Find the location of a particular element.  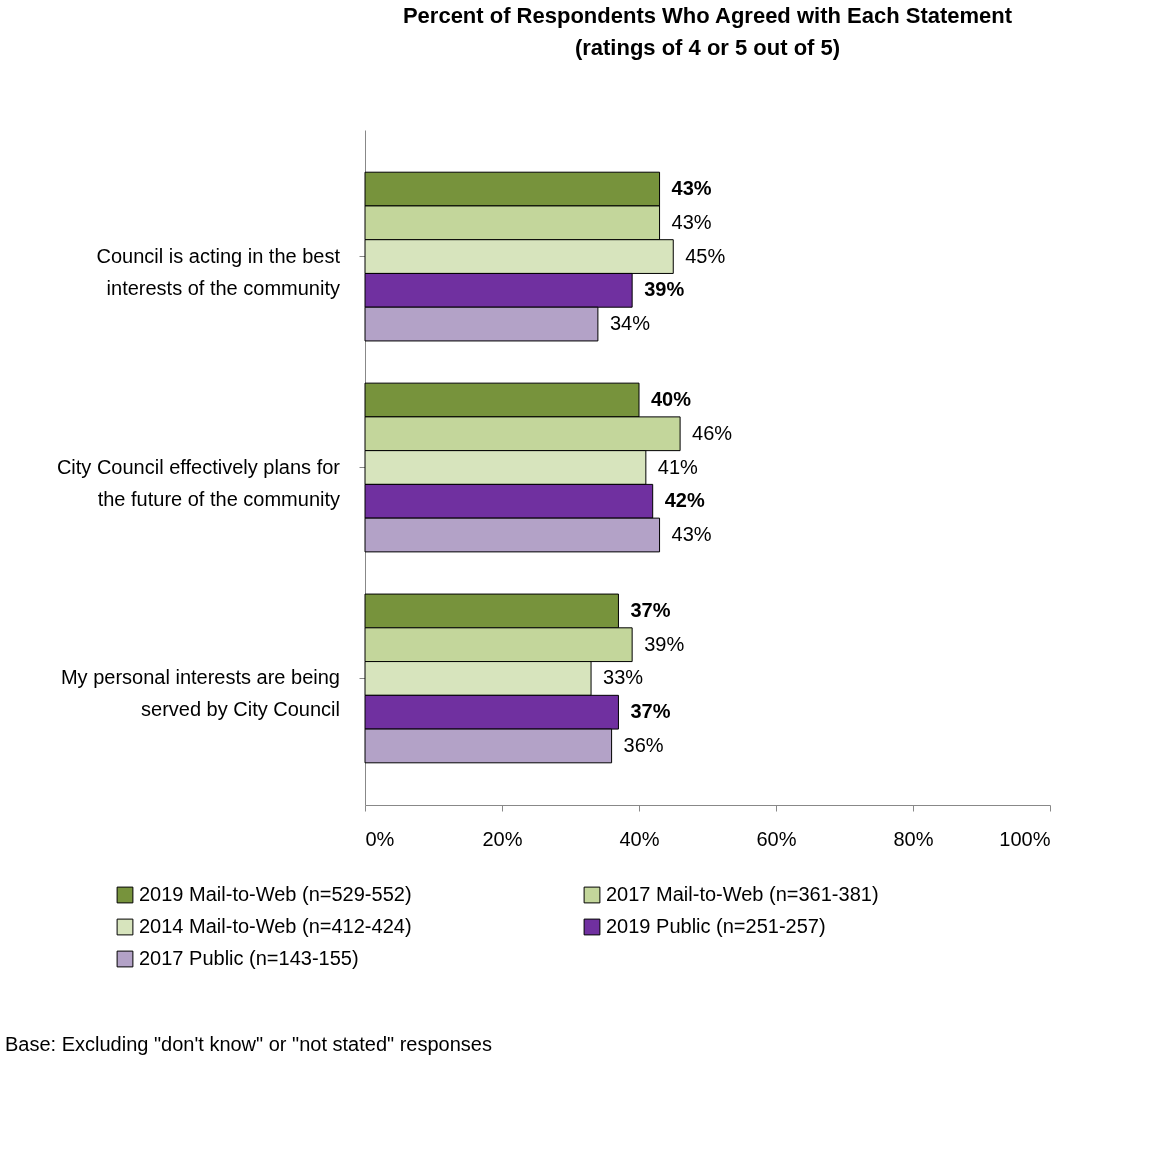

data-label: 45% is located at coordinates (705, 255).